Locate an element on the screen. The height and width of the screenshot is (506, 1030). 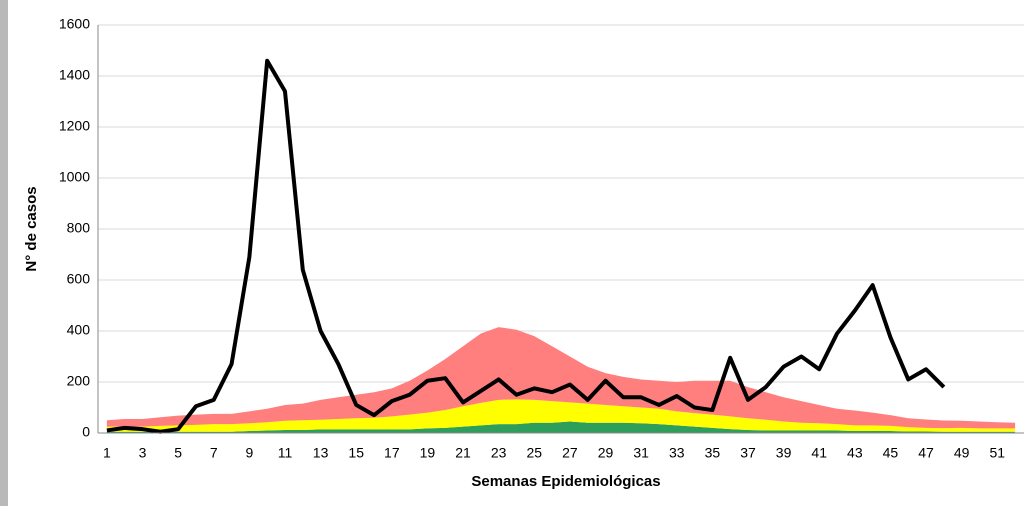
x-tick-label: 49 is located at coordinates (962, 453).